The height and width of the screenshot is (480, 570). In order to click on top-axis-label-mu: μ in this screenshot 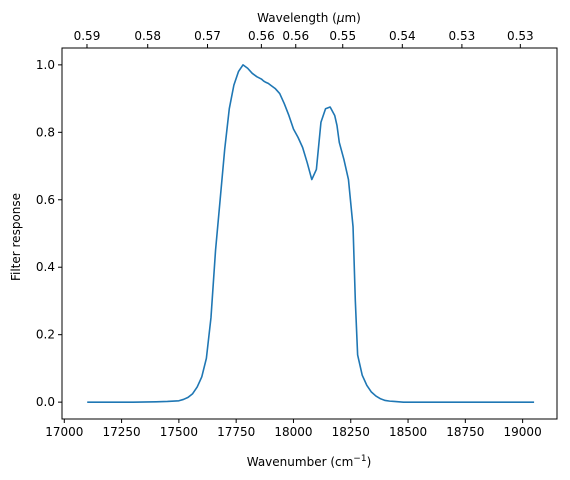, I will do `click(340, 18)`.